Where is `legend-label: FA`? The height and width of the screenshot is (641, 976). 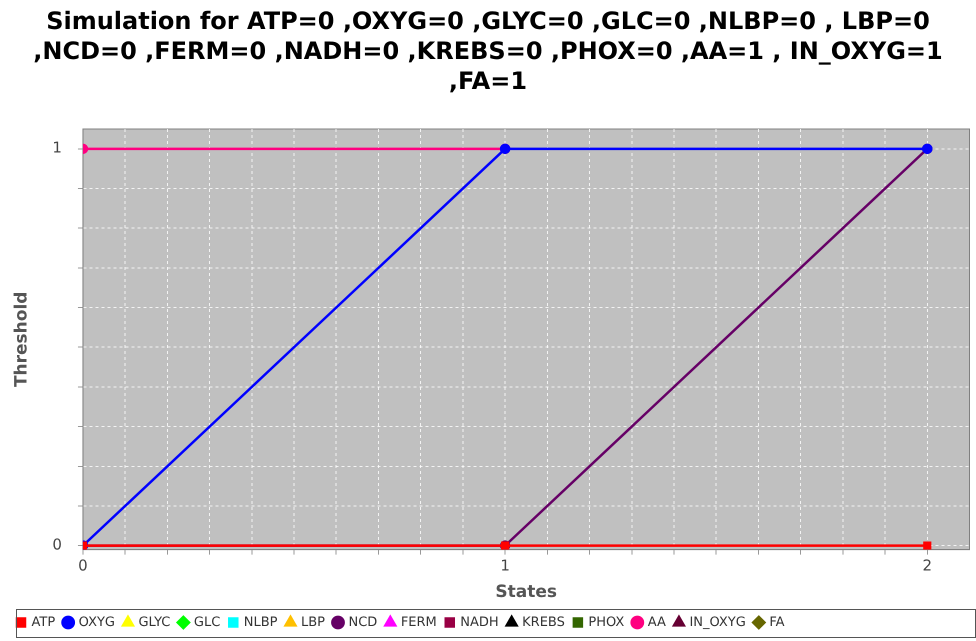
legend-label: FA is located at coordinates (777, 622).